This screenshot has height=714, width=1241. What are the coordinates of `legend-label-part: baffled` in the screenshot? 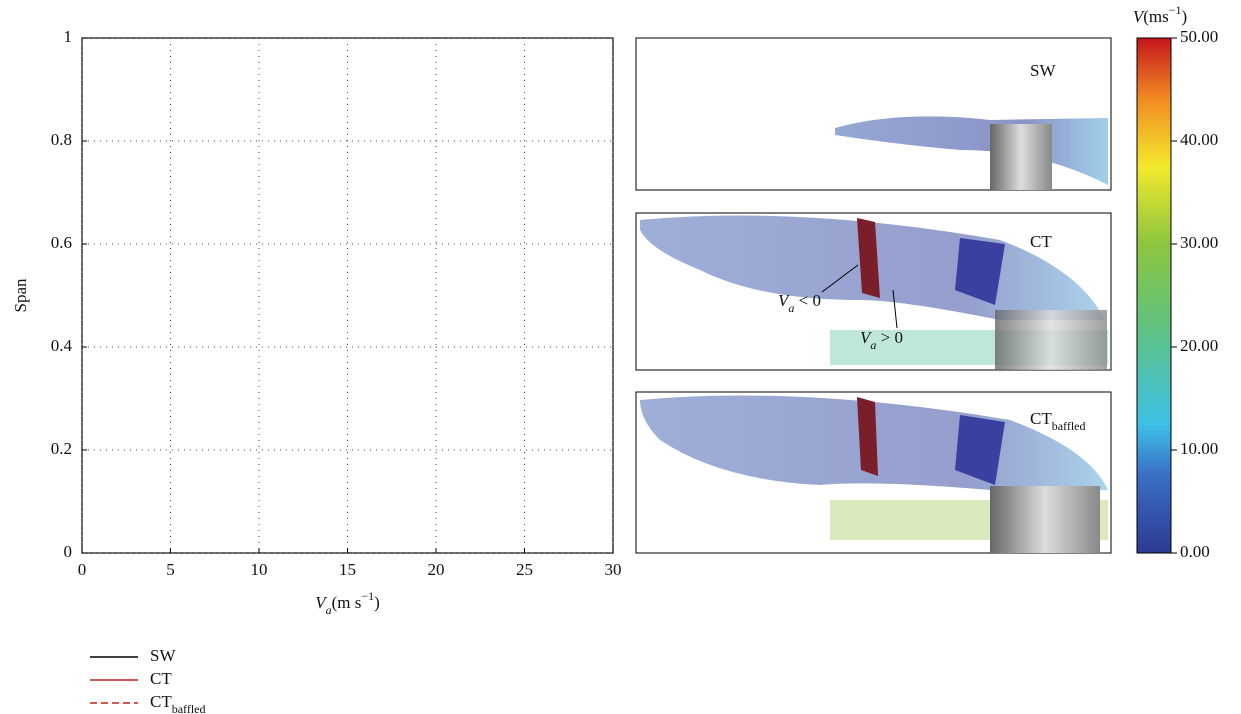 It's located at (189, 708).